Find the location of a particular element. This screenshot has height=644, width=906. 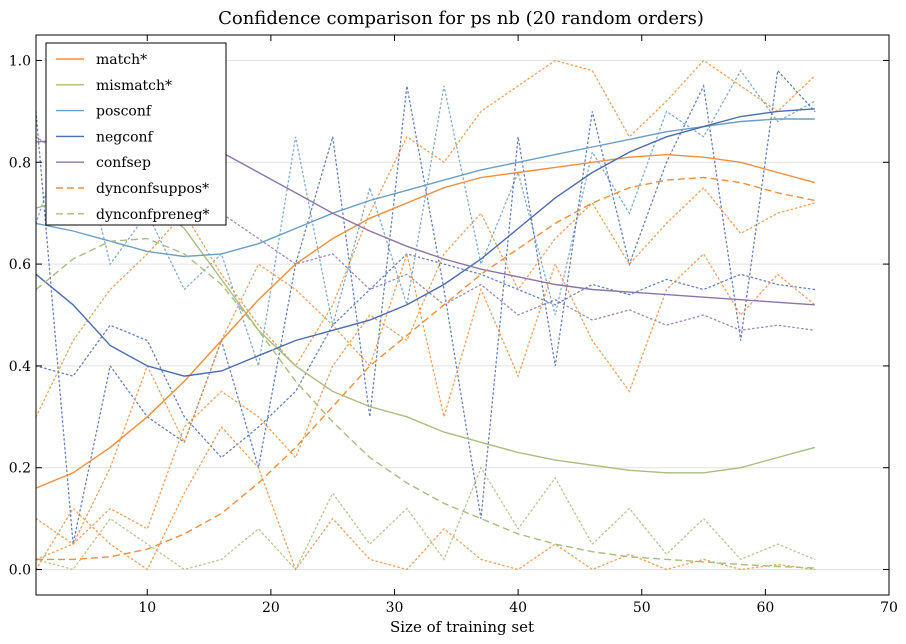

y-tick-label: 0.4 is located at coordinates (20, 367).